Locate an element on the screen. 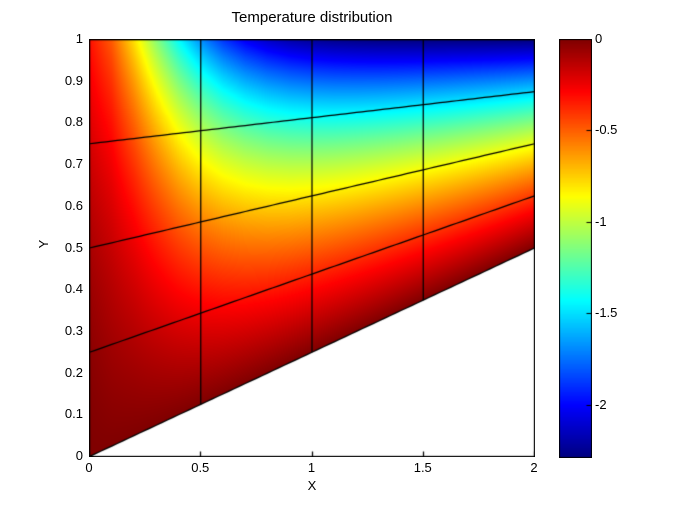 This screenshot has height=512, width=684. y-tick-label: 0 is located at coordinates (79, 455).